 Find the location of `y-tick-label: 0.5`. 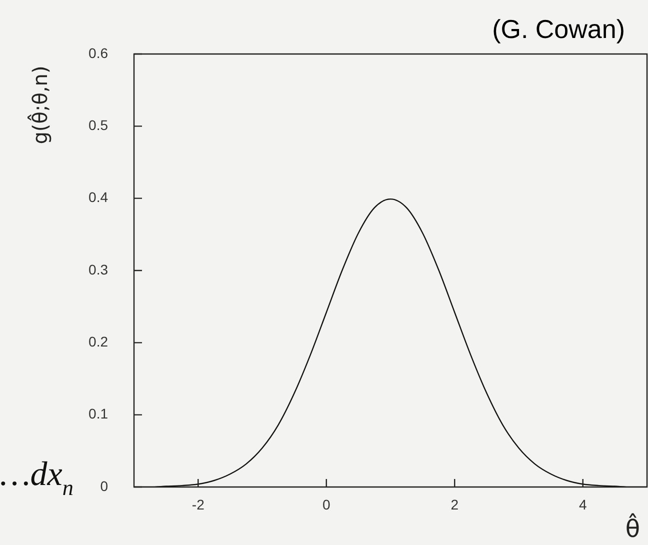

y-tick-label: 0.5 is located at coordinates (98, 125).